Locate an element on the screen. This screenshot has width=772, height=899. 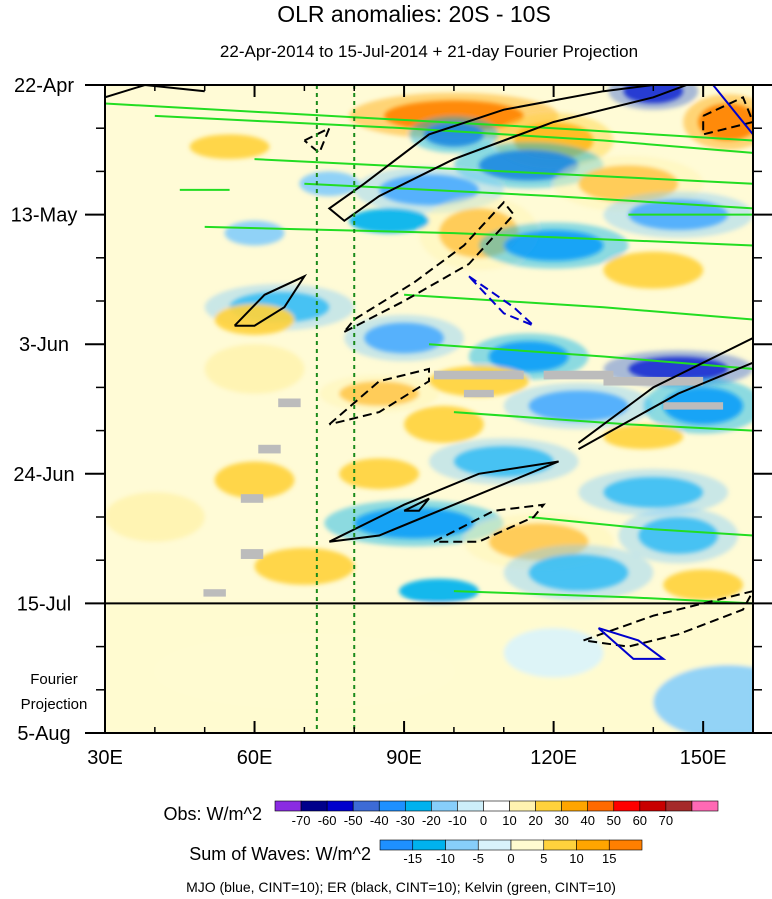
waves-colorbar-tick-label: 5 is located at coordinates (543, 858).